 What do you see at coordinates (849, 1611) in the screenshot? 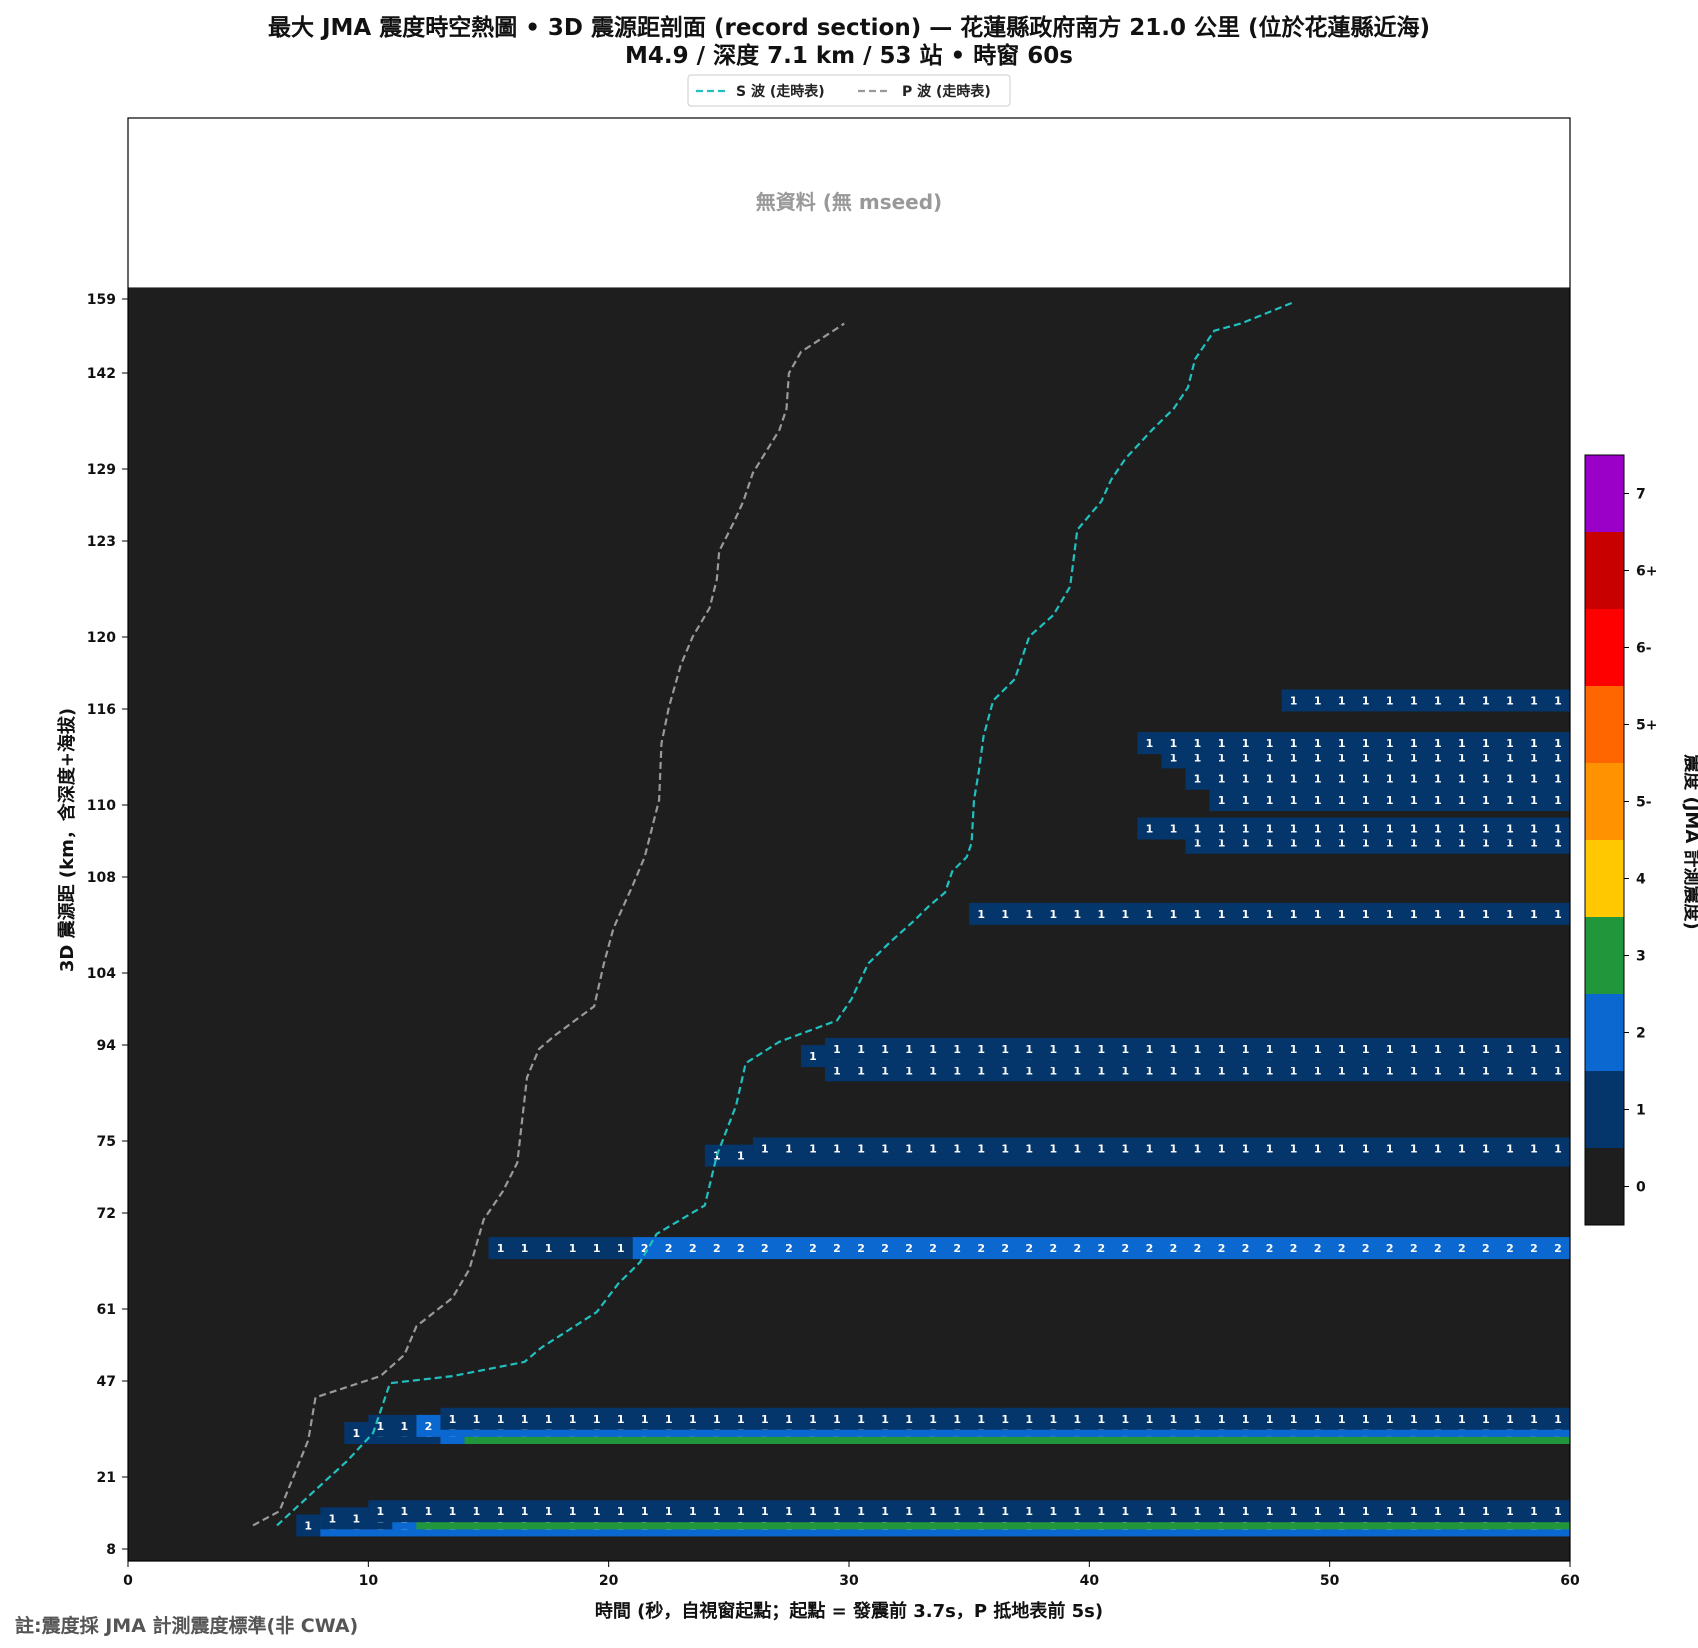
I see `x-axis-label: 時間 (秒，自視窗起點；起點 = 發震前 3.7s，P 抵地表前 5s)` at bounding box center [849, 1611].